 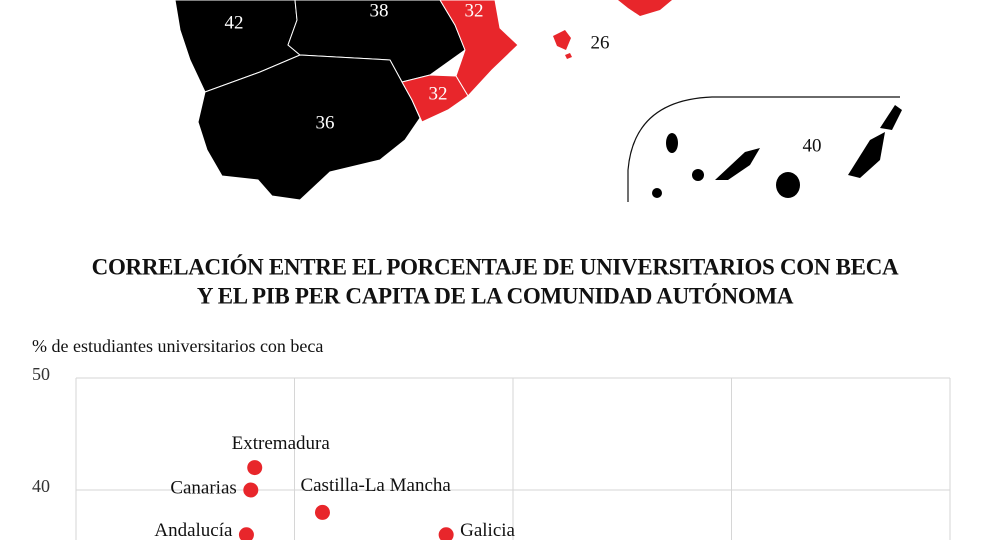 What do you see at coordinates (193, 530) in the screenshot?
I see `point-label: Andalucía` at bounding box center [193, 530].